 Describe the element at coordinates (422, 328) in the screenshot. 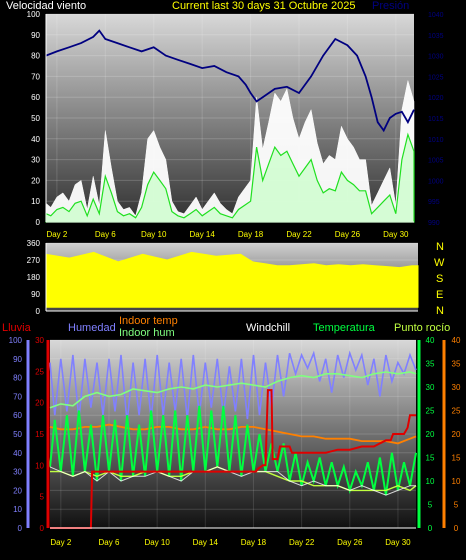

I see `legend-dew-point: Punto rocío` at that location.